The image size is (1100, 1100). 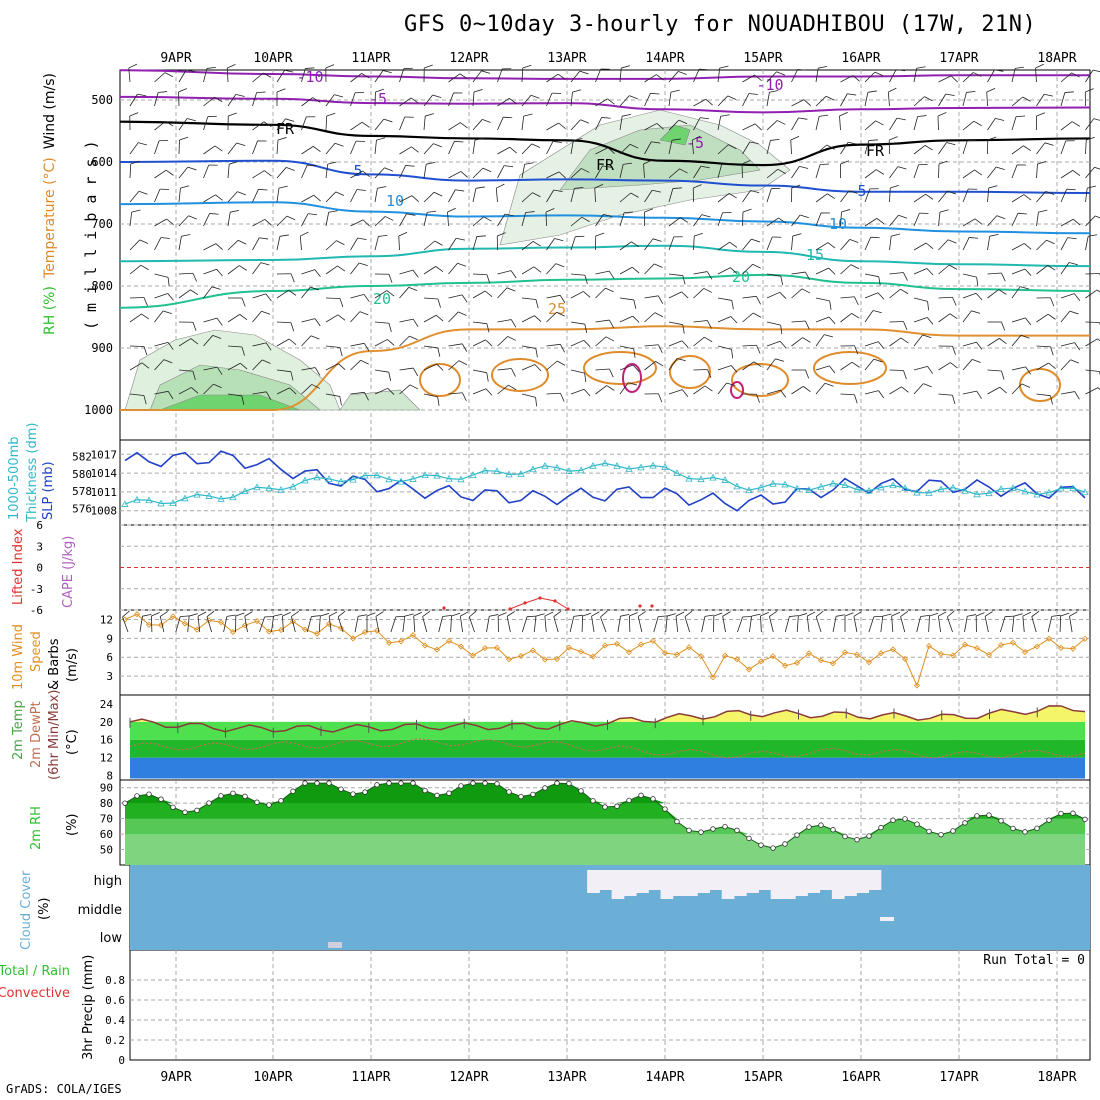 I want to click on cloud-middle-bar, so click(x=887, y=919).